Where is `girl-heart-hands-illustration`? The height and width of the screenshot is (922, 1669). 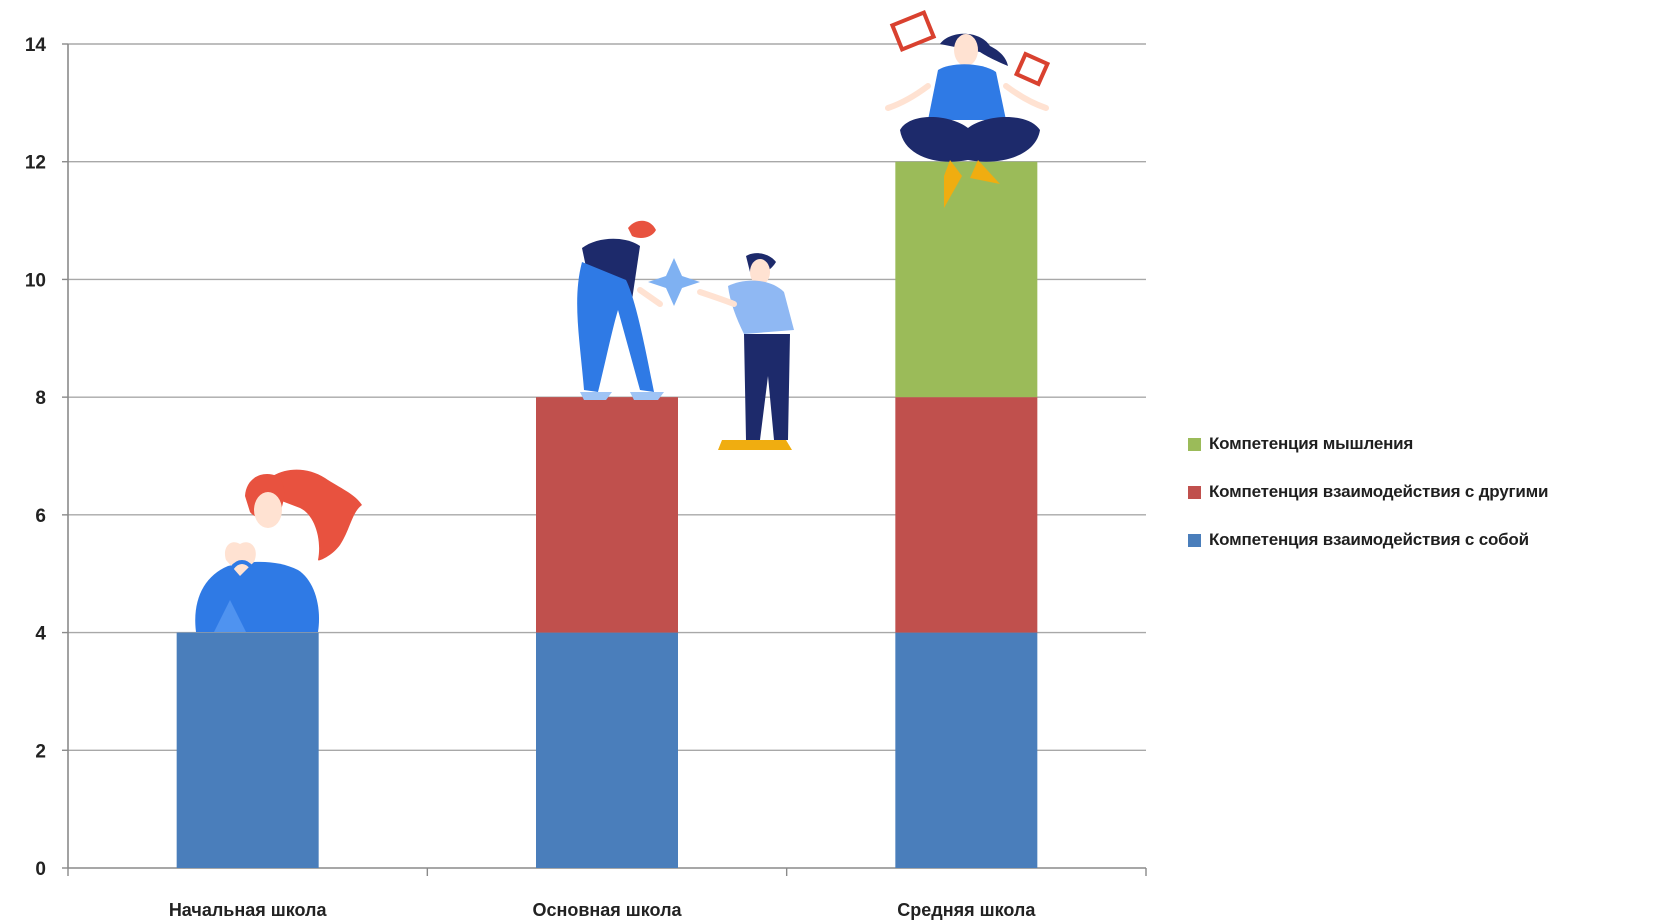
girl-heart-hands-illustration is located at coordinates (278, 550).